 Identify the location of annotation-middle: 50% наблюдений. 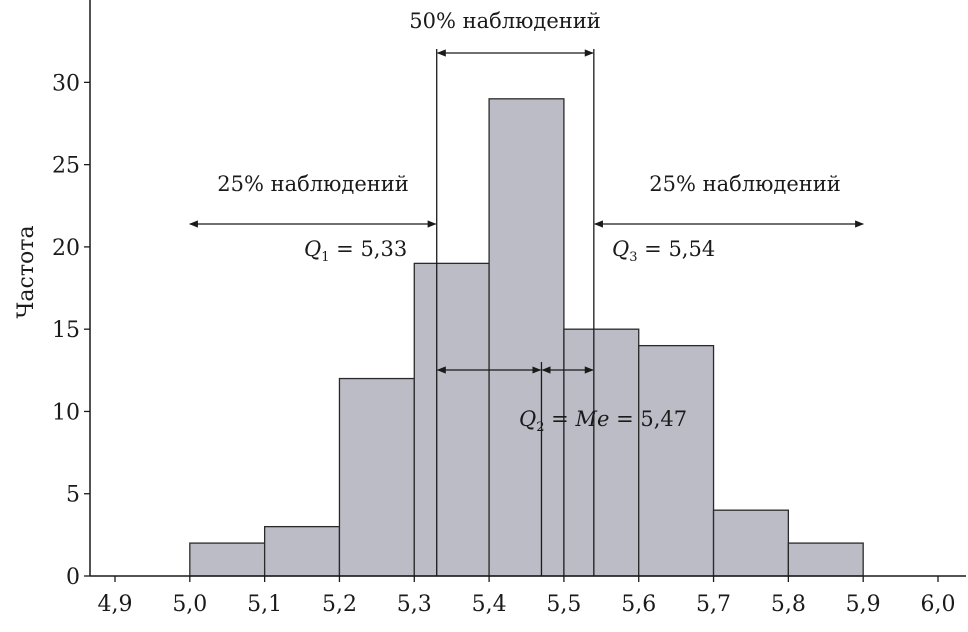
(504, 21).